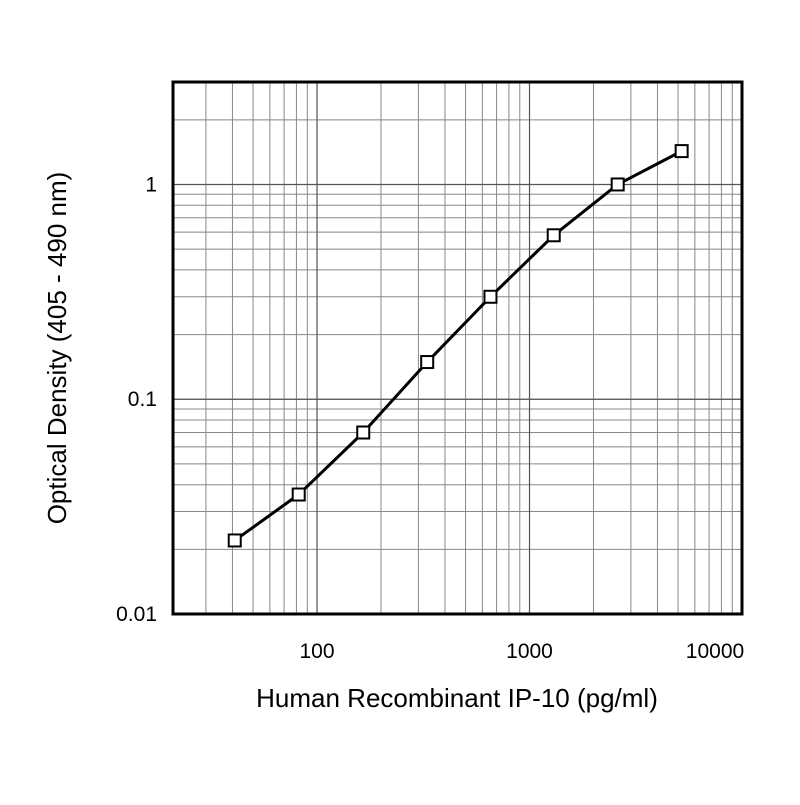  I want to click on x-tick-label: 1000, so click(529, 651).